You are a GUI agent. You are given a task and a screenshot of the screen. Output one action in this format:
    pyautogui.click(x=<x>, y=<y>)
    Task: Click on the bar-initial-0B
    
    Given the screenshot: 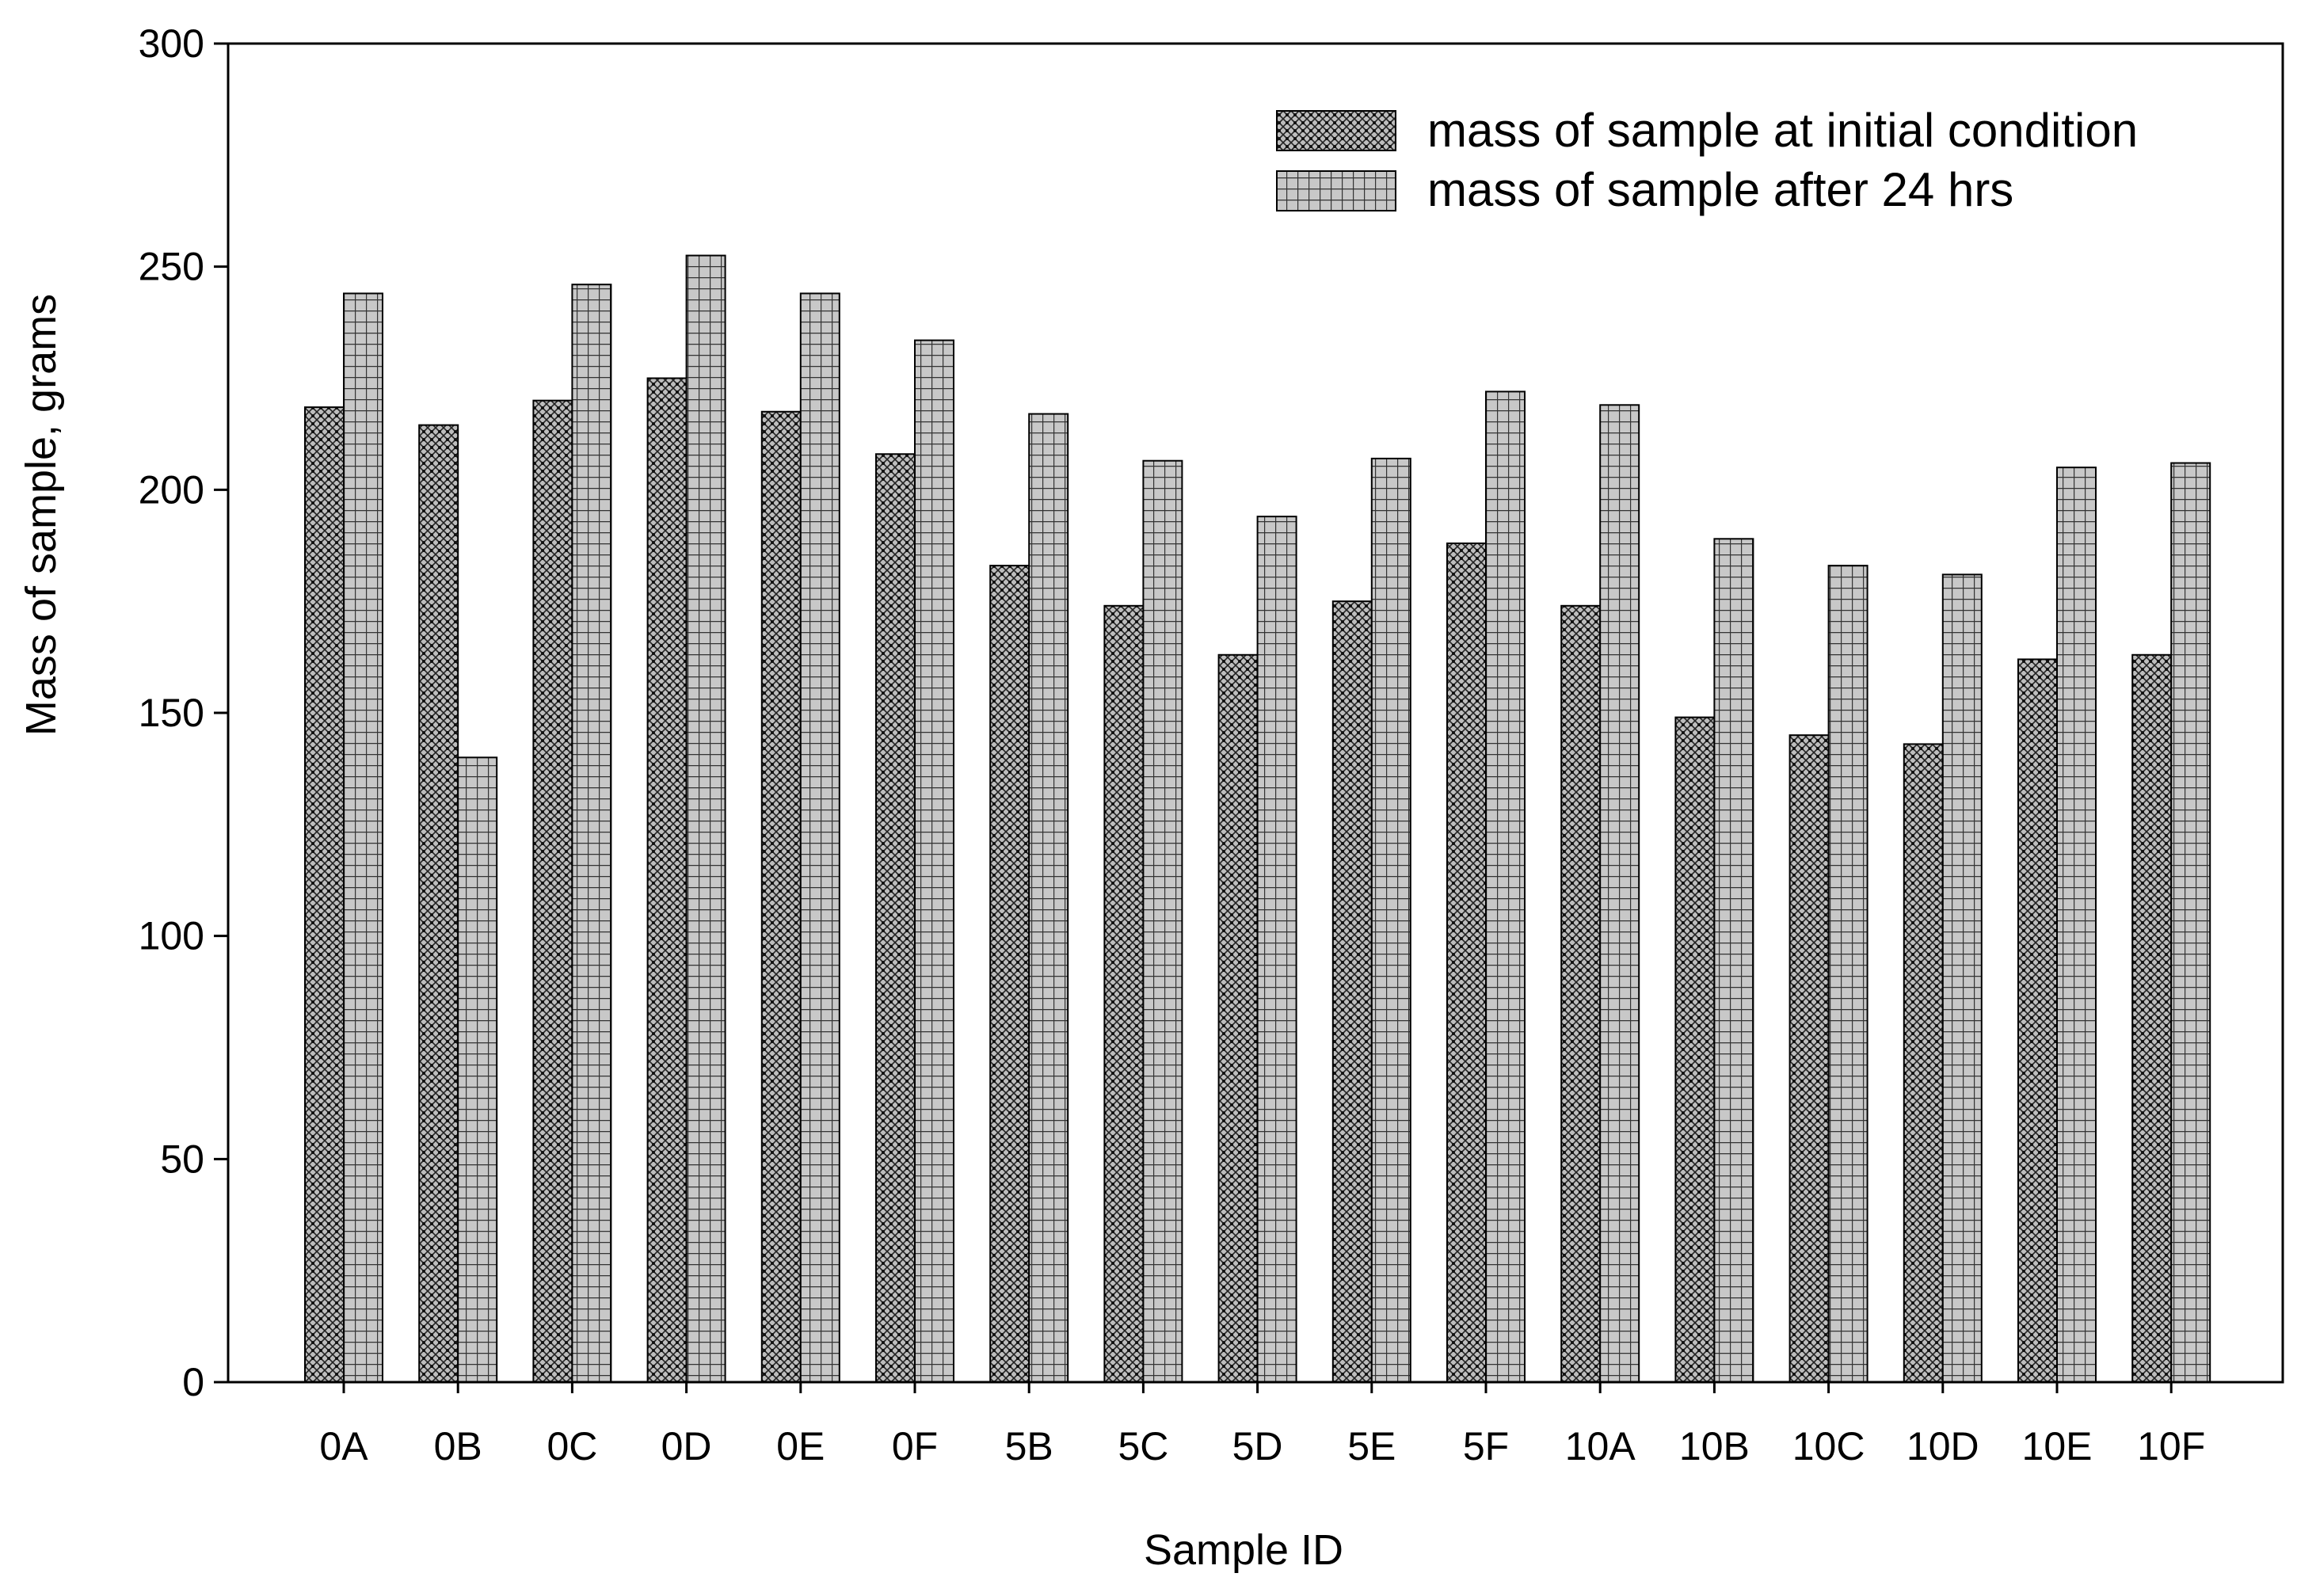 What is the action you would take?
    pyautogui.click(x=438, y=903)
    